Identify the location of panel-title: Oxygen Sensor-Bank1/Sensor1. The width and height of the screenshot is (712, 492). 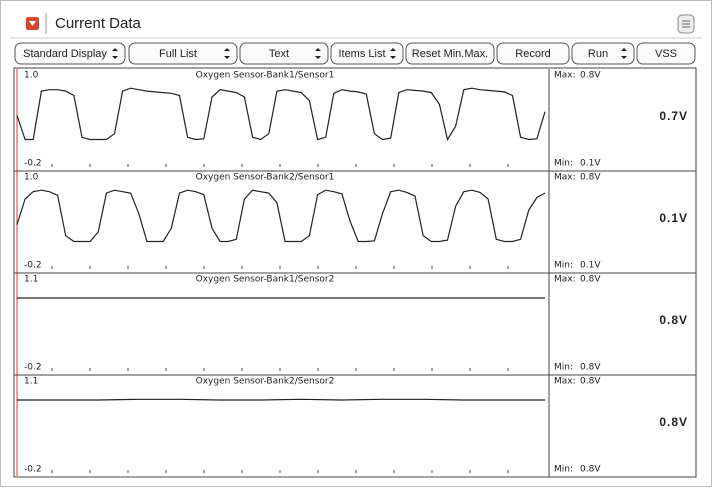
(265, 76).